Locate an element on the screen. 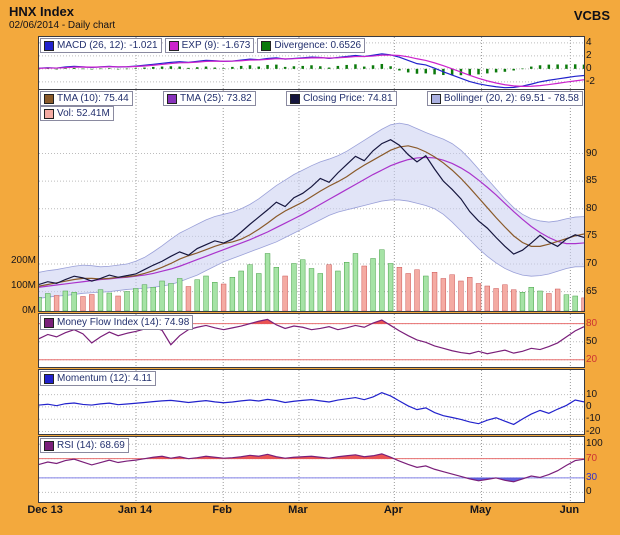  momentum-plot is located at coordinates (311, 402).